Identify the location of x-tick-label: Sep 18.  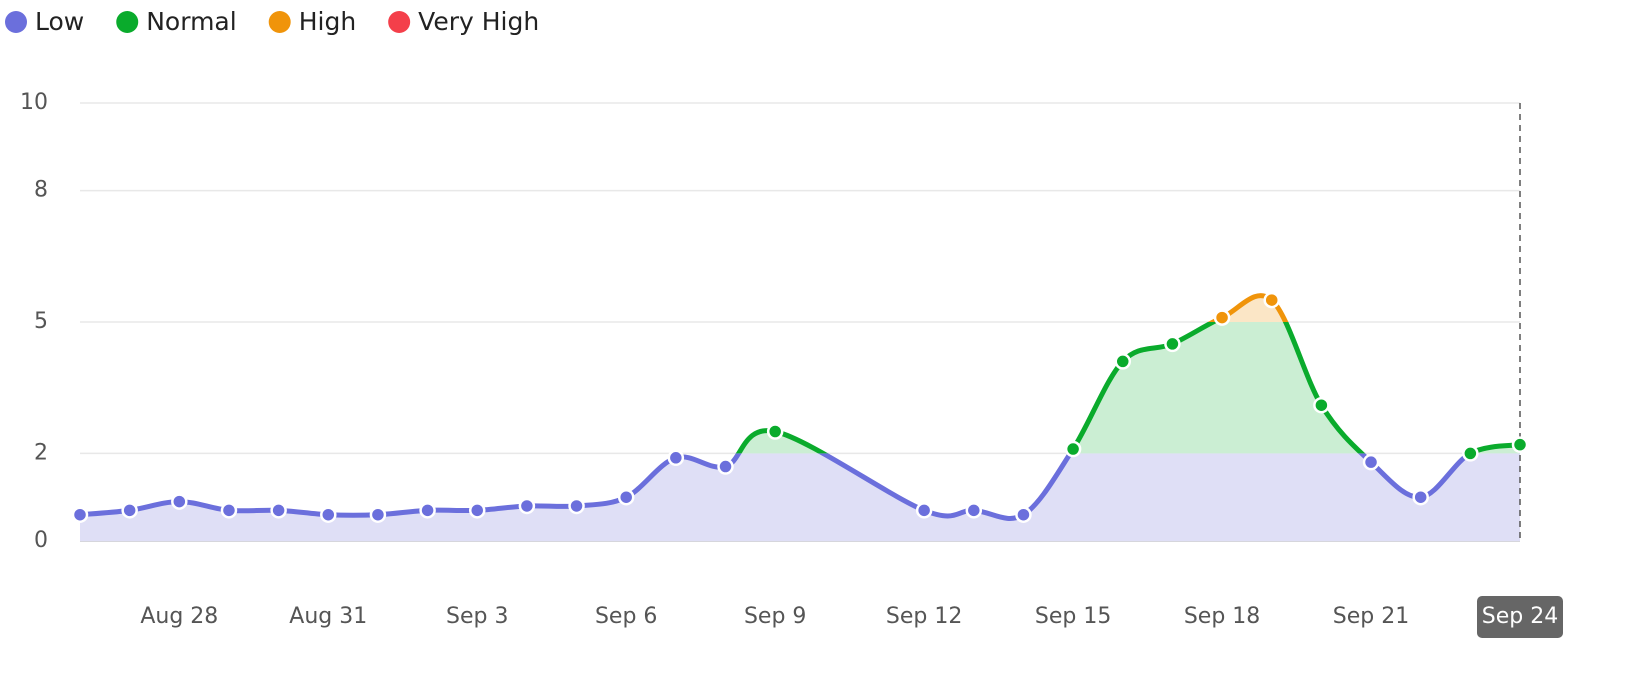
(1222, 616).